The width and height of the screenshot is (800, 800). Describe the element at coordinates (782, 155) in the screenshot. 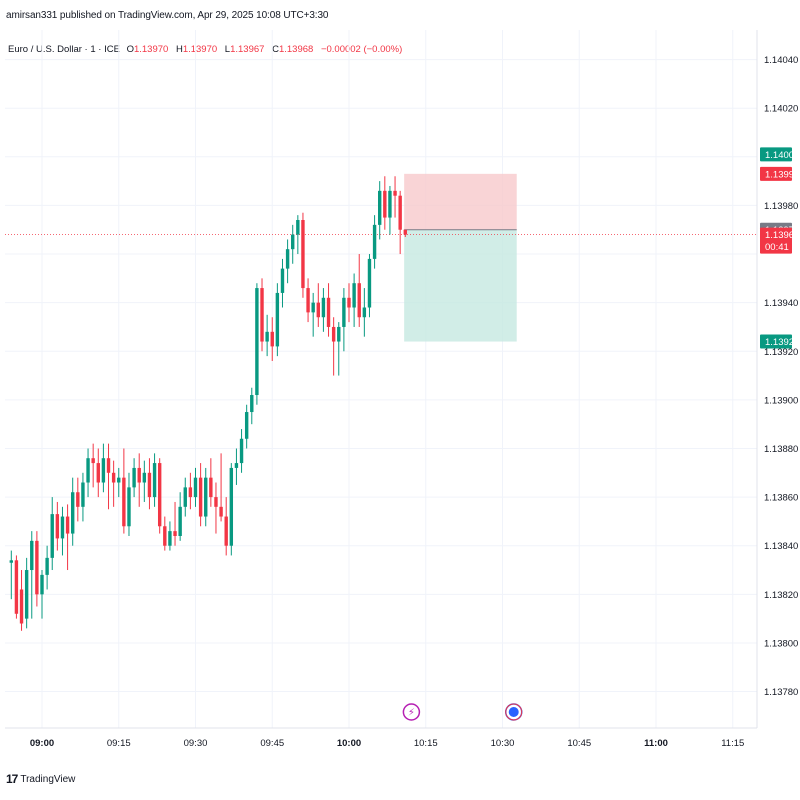

I see `price-tag-label: 1.14001` at that location.